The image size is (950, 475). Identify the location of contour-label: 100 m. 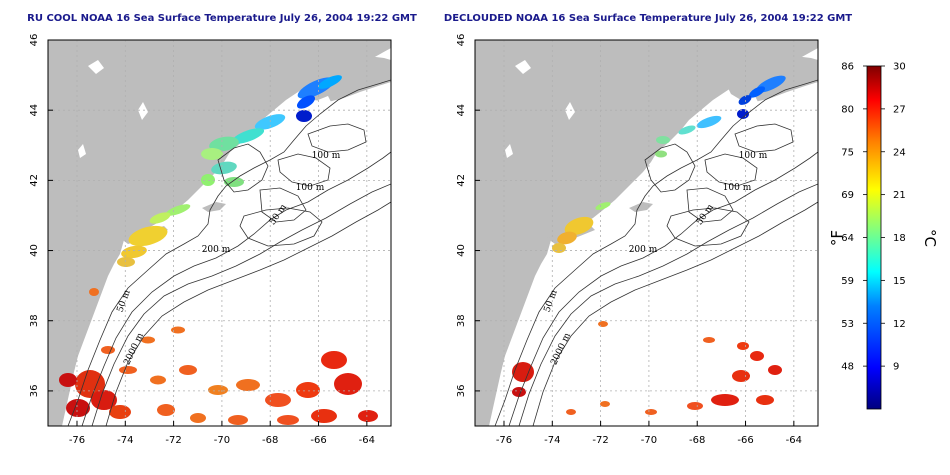
(737, 188).